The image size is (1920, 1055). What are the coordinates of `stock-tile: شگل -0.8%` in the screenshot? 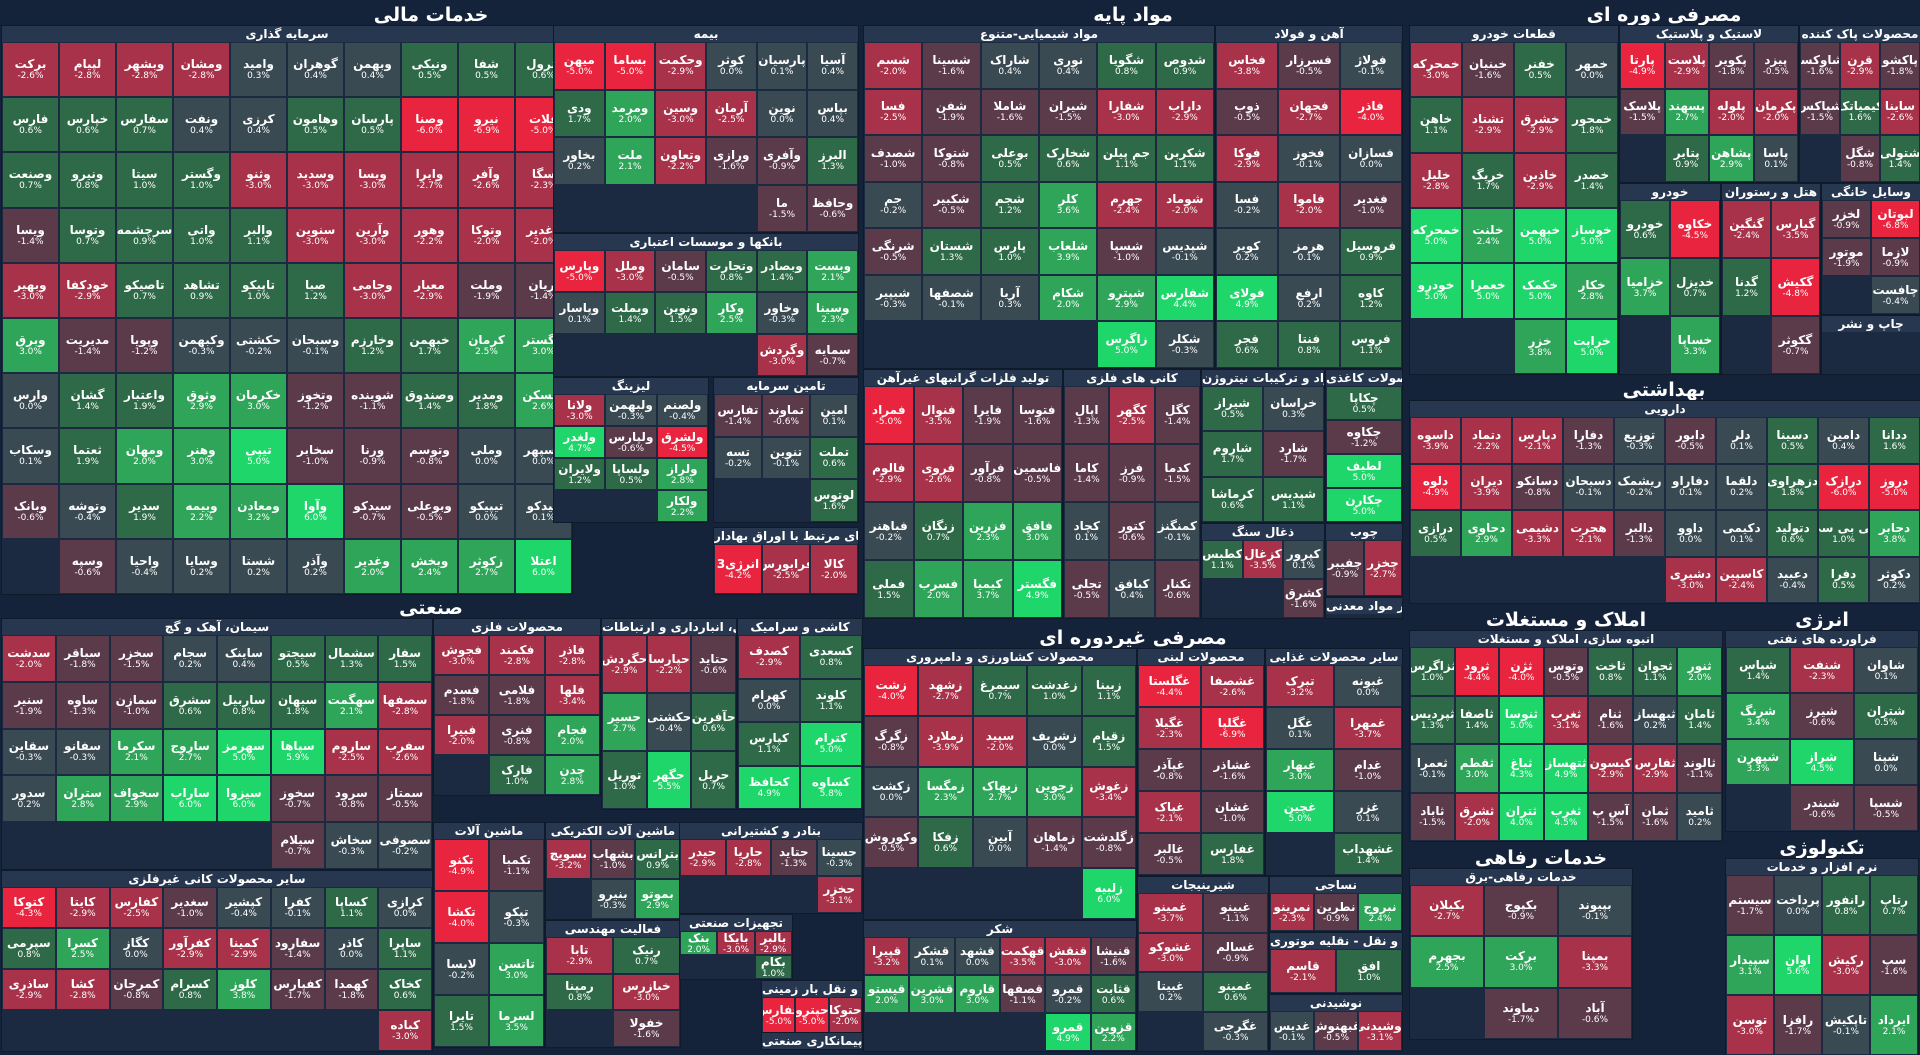 It's located at (1860, 158).